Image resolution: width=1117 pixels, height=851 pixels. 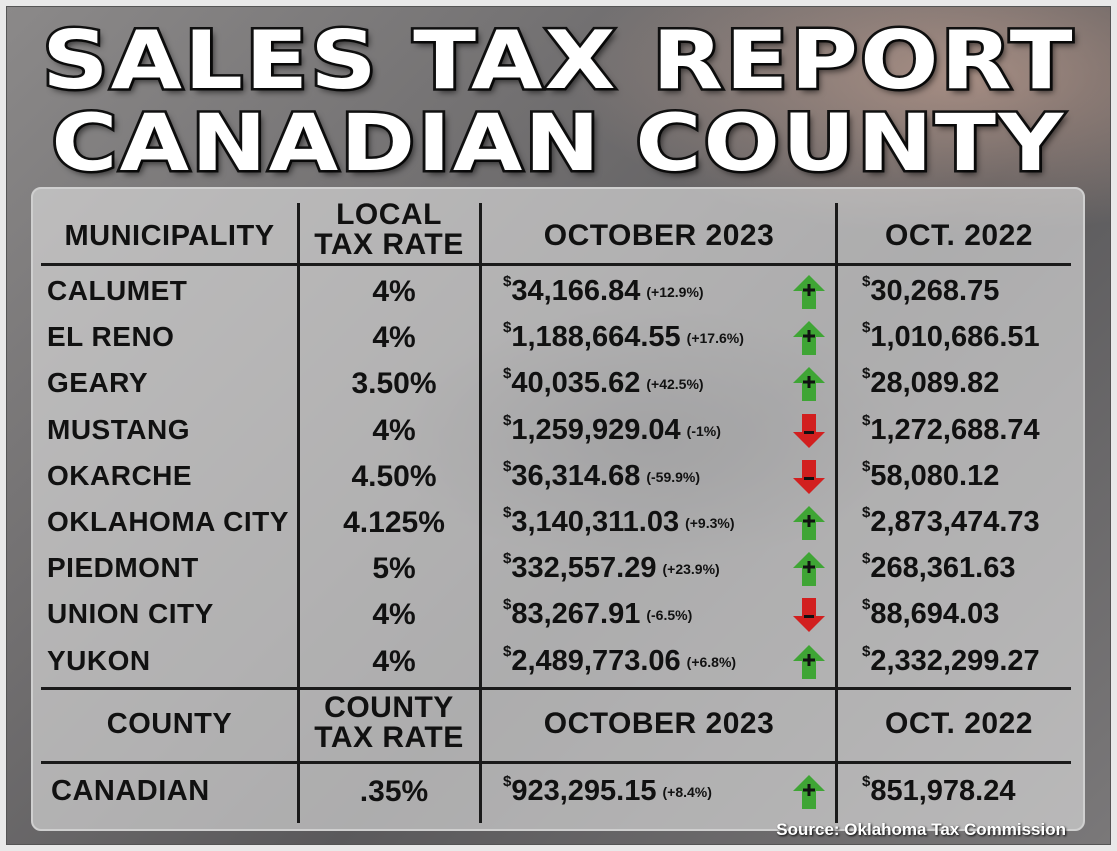 What do you see at coordinates (943, 568) in the screenshot?
I see `previous-value: 268,361.63` at bounding box center [943, 568].